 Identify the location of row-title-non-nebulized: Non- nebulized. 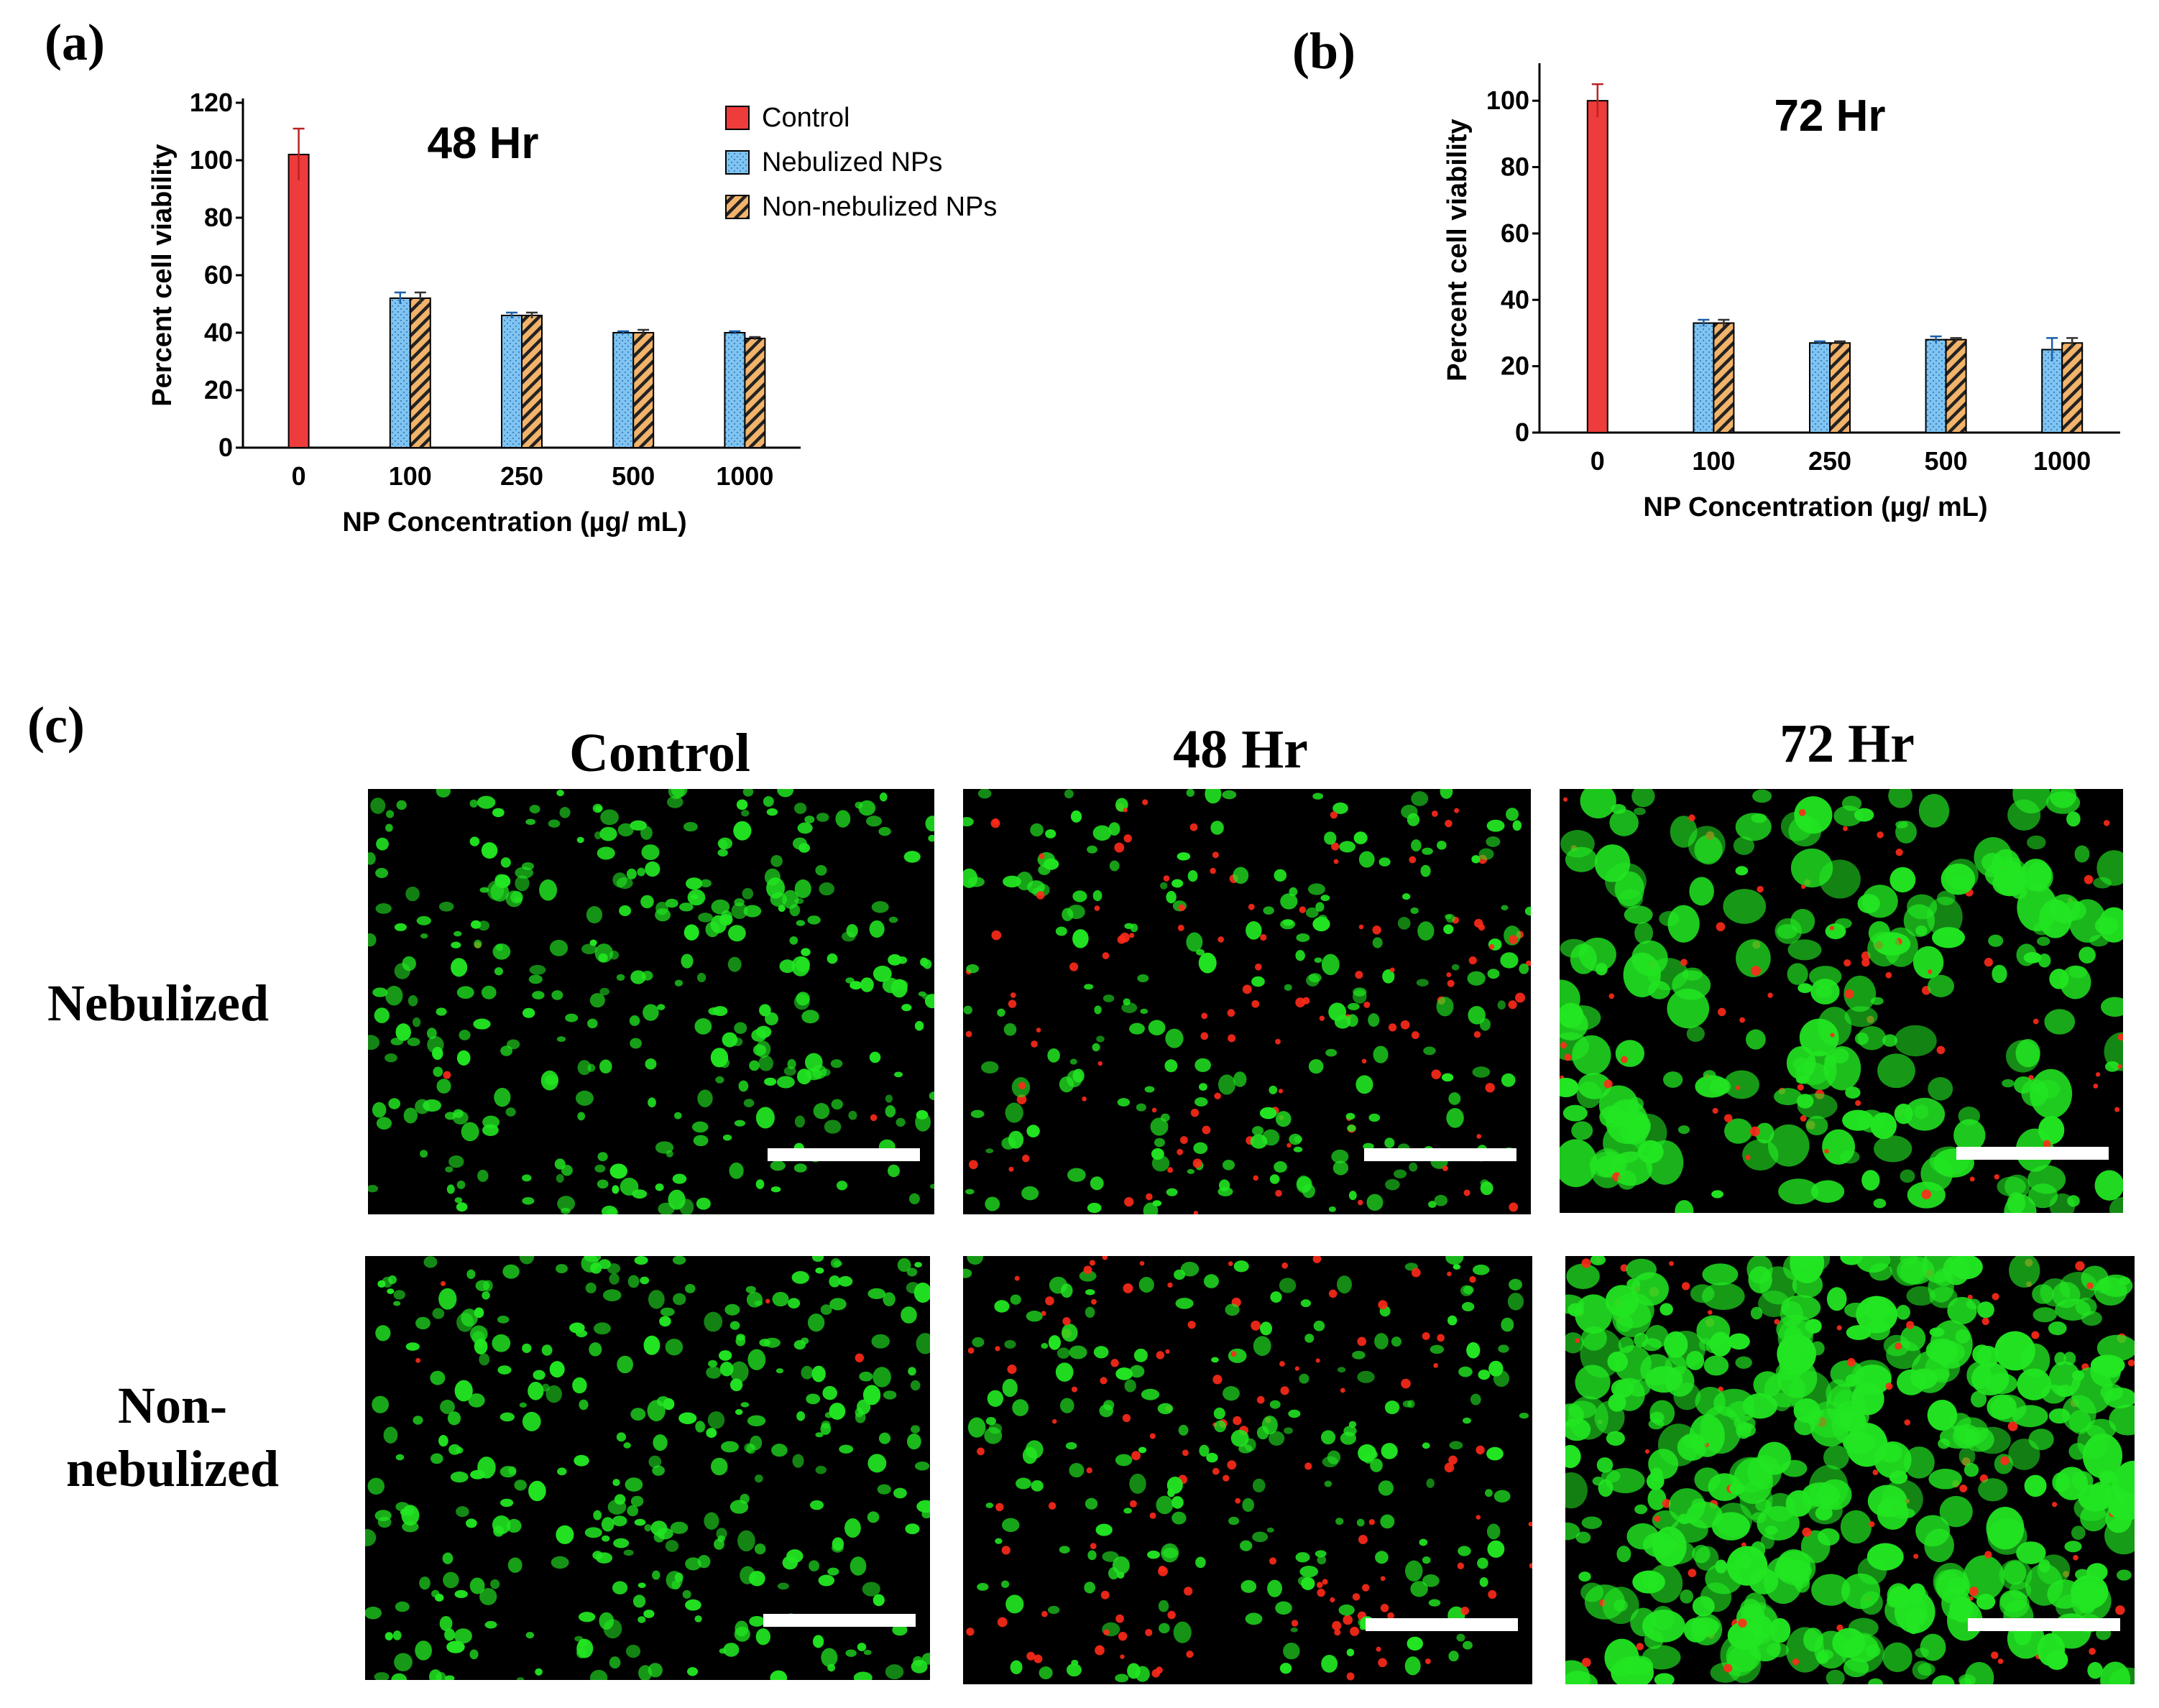
(173, 1437).